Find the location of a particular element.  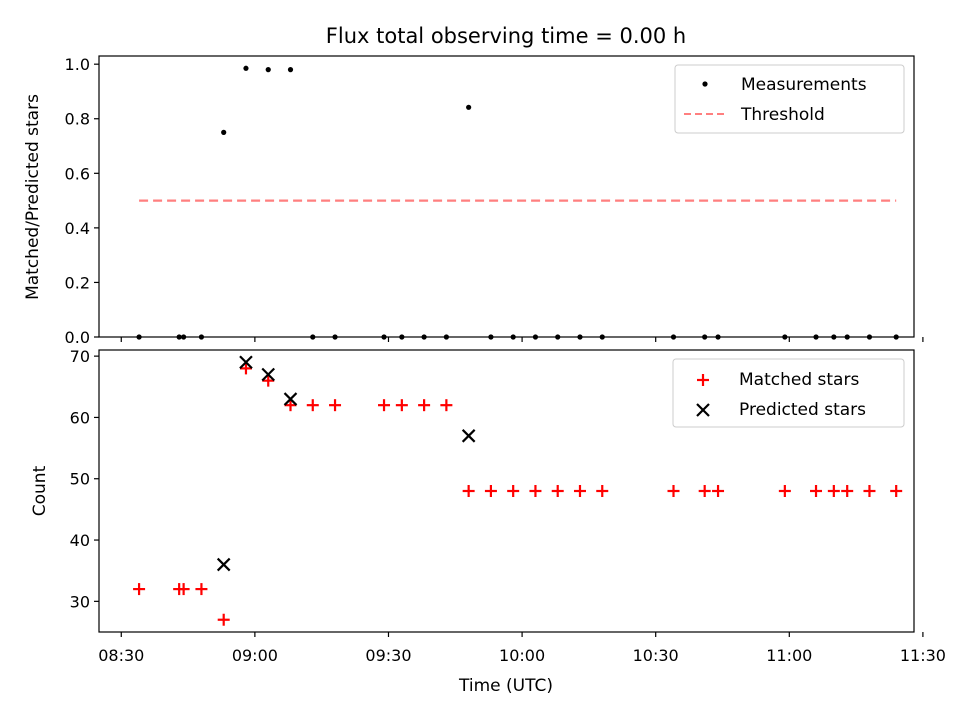

y-tick-label: 0.2 is located at coordinates (77, 282).